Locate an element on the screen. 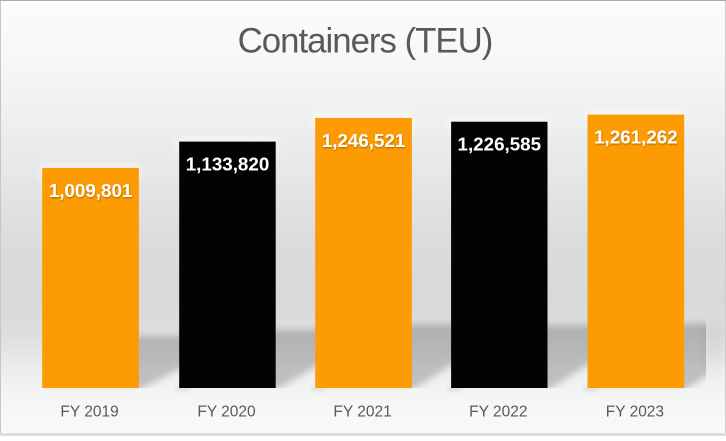  svg-text: 1,261,262 is located at coordinates (636, 137).